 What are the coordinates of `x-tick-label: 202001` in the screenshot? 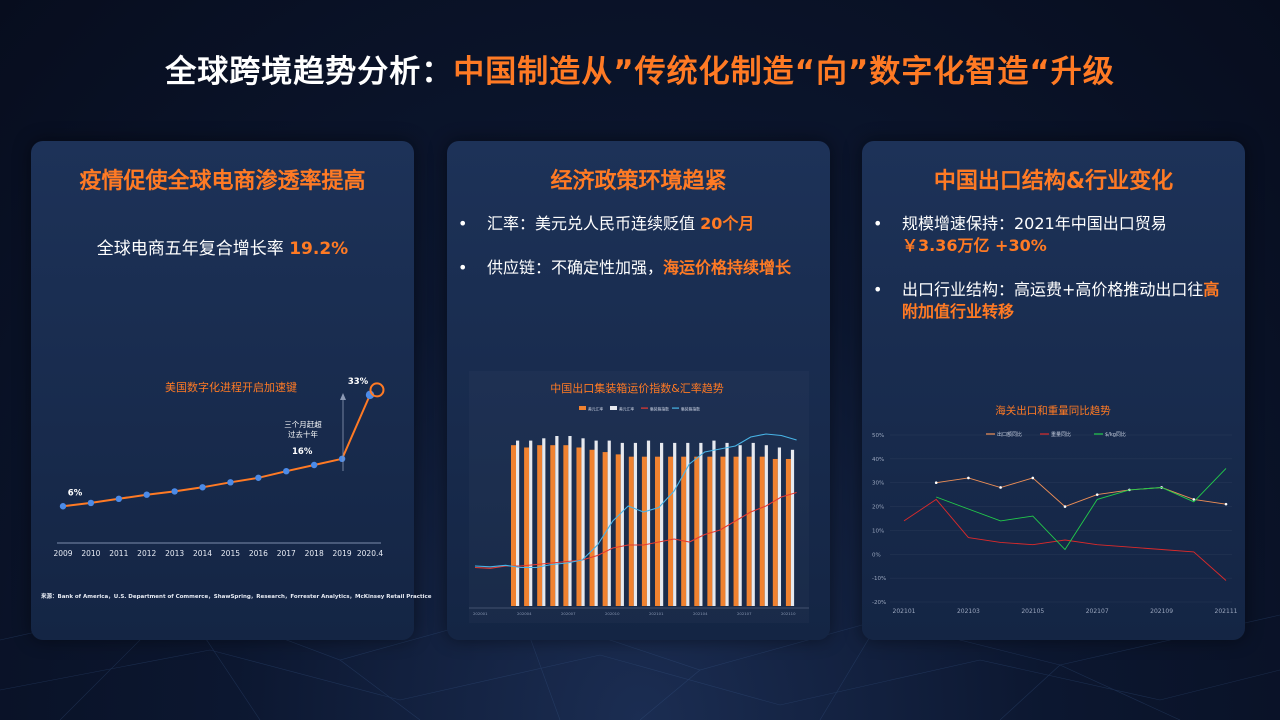 It's located at (480, 613).